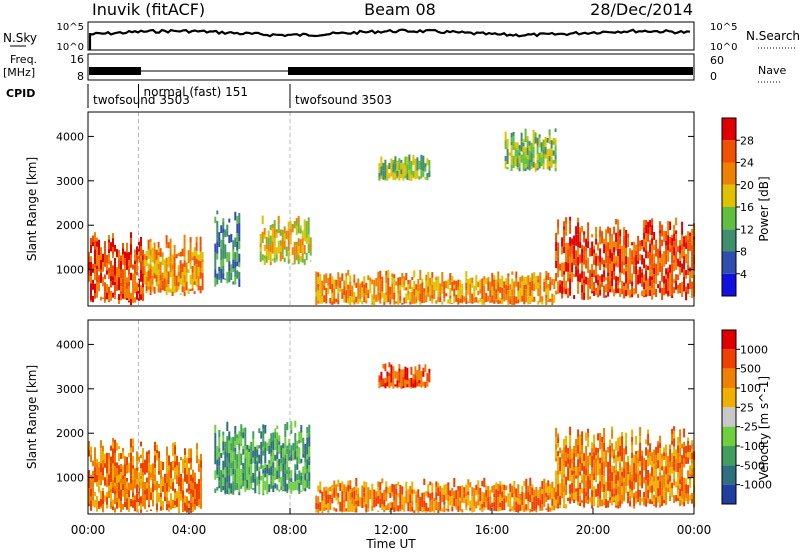 The height and width of the screenshot is (554, 800). I want to click on colorbar-tick-label: 500, so click(750, 369).